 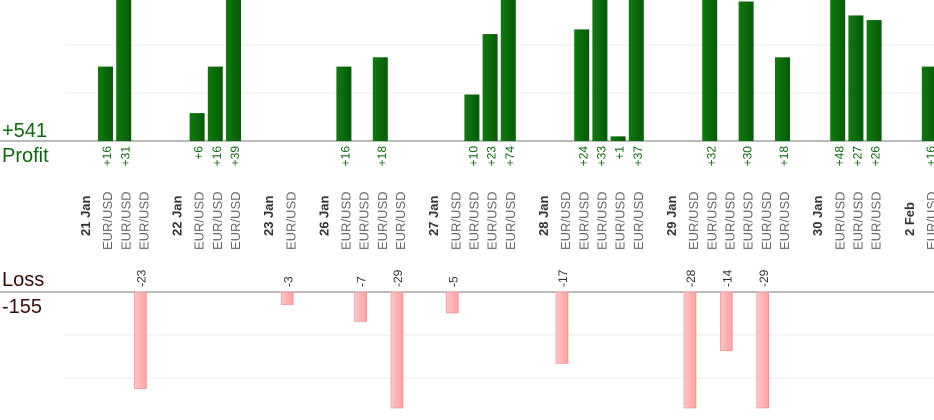 I want to click on date-label: 21 Jan, so click(x=85, y=215).